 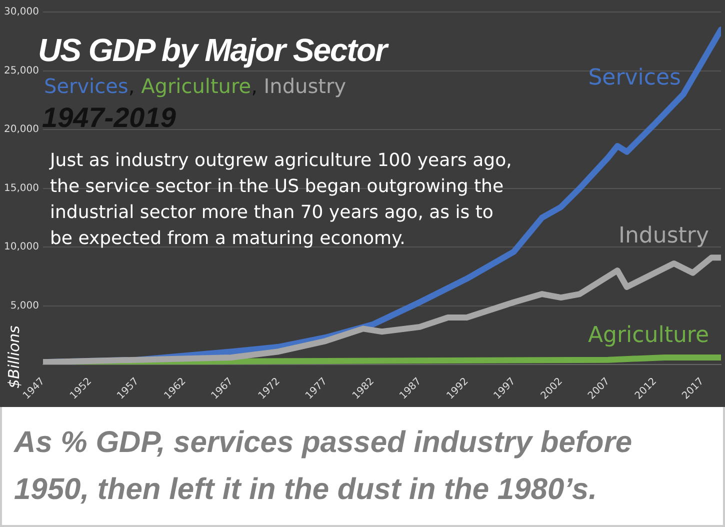 What do you see at coordinates (195, 86) in the screenshot?
I see `text: Services, Agriculture, Industry` at bounding box center [195, 86].